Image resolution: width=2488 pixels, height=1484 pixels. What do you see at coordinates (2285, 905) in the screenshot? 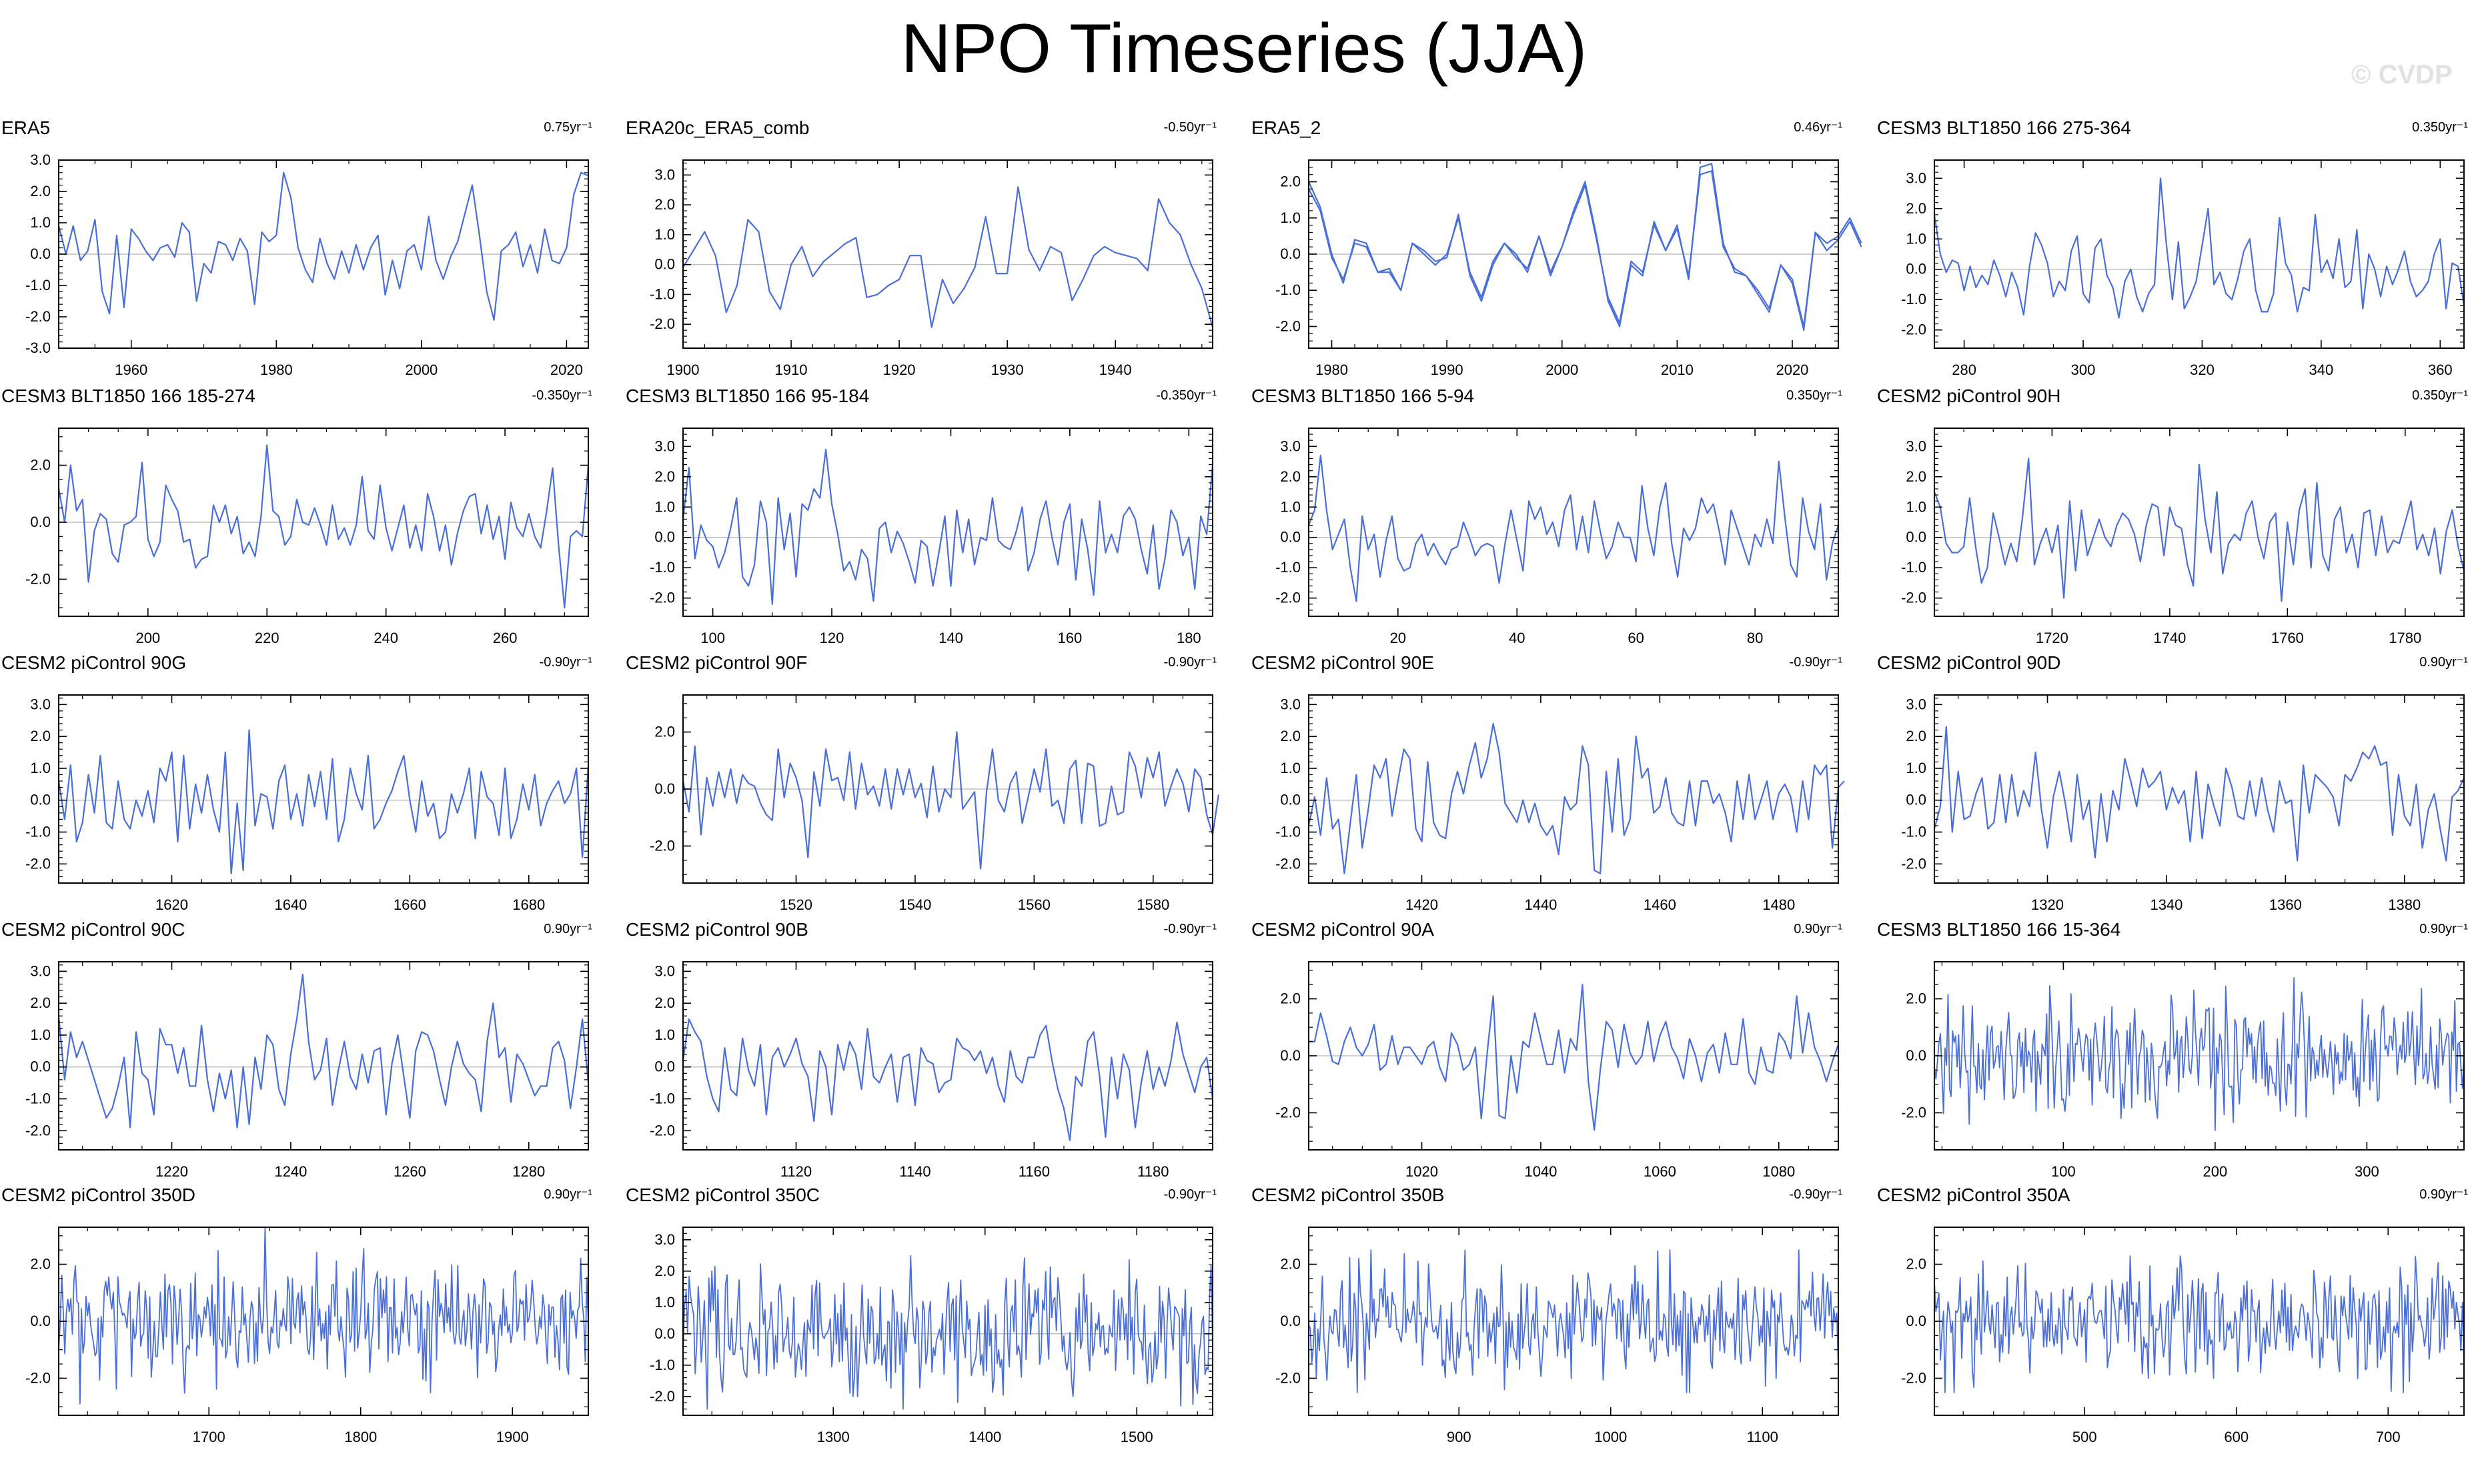
I see `x-tick-label: 1360` at bounding box center [2285, 905].